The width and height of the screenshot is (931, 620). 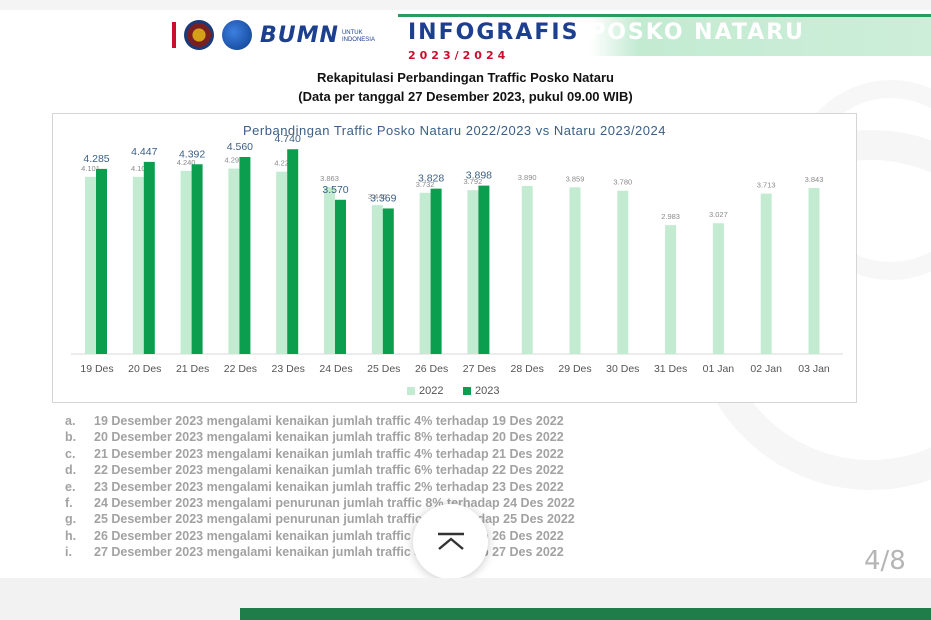 I want to click on legend-swatch-2022, so click(x=411, y=391).